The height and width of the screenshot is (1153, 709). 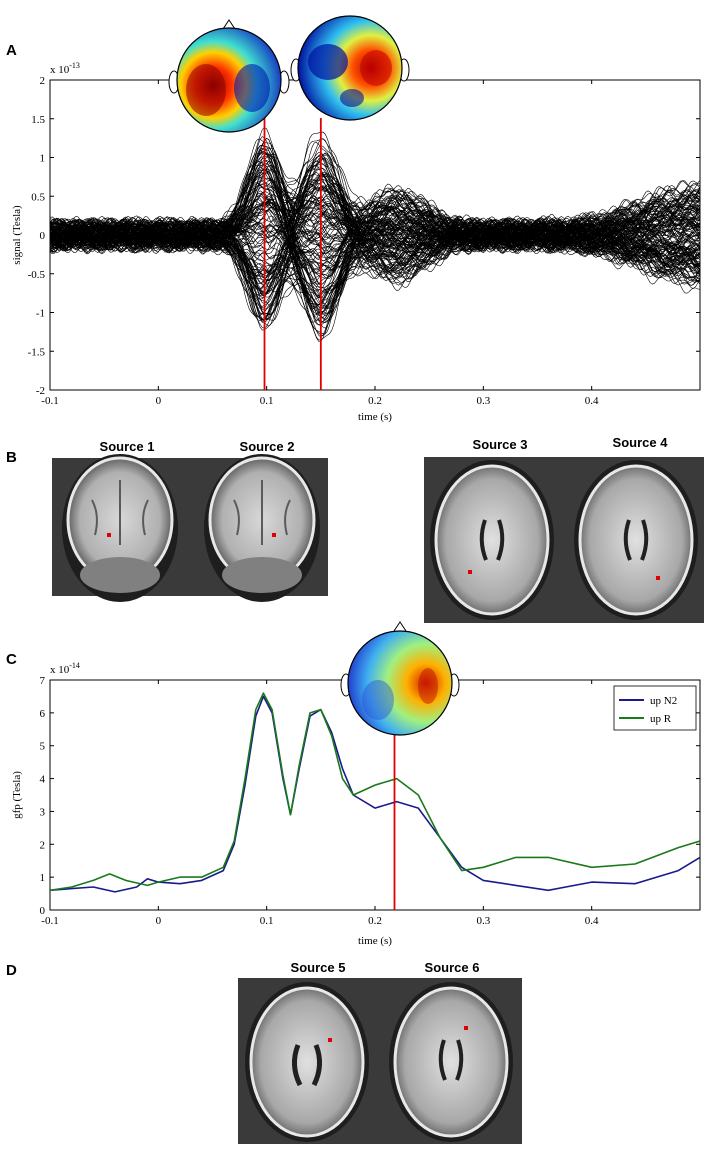 What do you see at coordinates (330, 1040) in the screenshot?
I see `source-5-marker` at bounding box center [330, 1040].